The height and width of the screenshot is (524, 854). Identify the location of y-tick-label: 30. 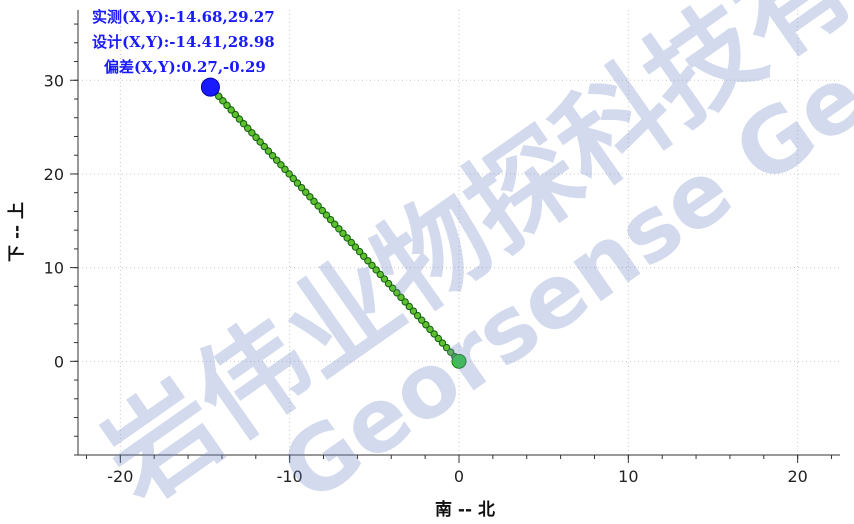
(54, 80).